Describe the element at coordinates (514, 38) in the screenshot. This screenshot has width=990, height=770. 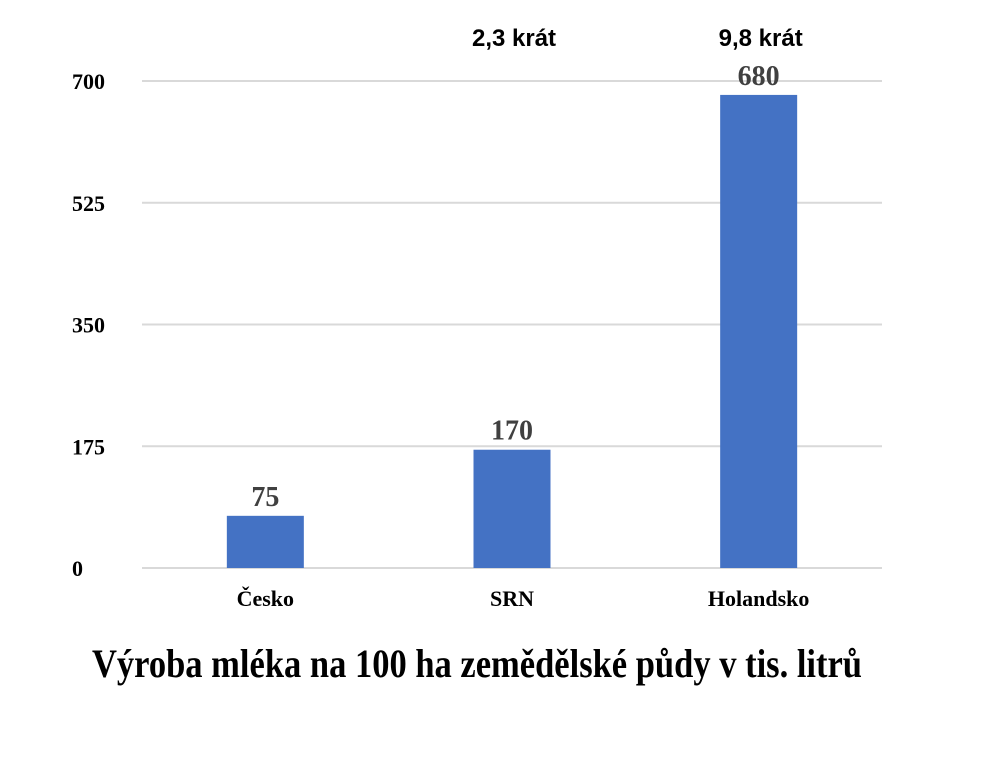
I see `ratio-annotation: 2,3 krát` at that location.